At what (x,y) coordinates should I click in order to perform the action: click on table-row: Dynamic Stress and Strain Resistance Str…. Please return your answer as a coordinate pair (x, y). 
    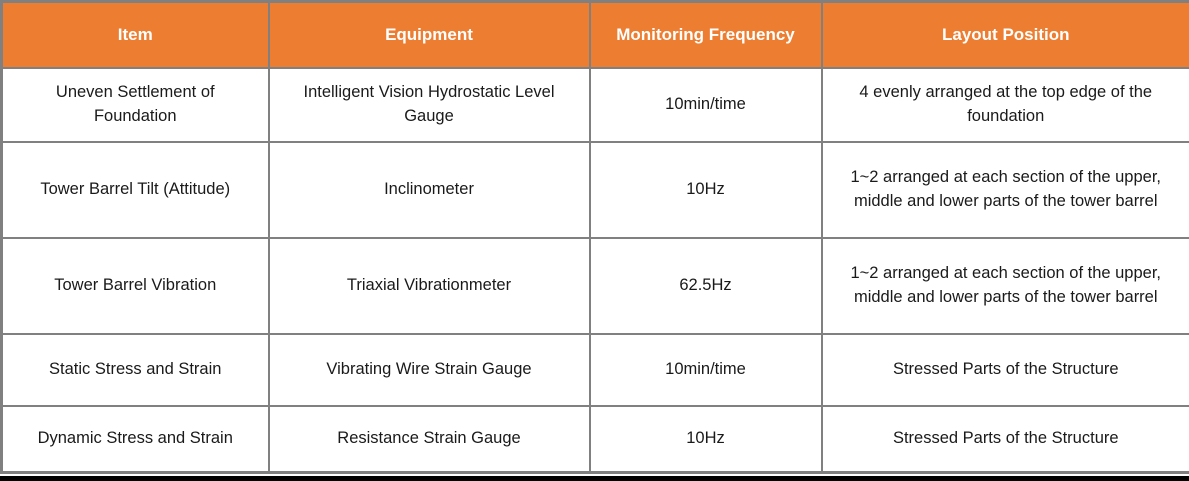
    Looking at the image, I should click on (594, 439).